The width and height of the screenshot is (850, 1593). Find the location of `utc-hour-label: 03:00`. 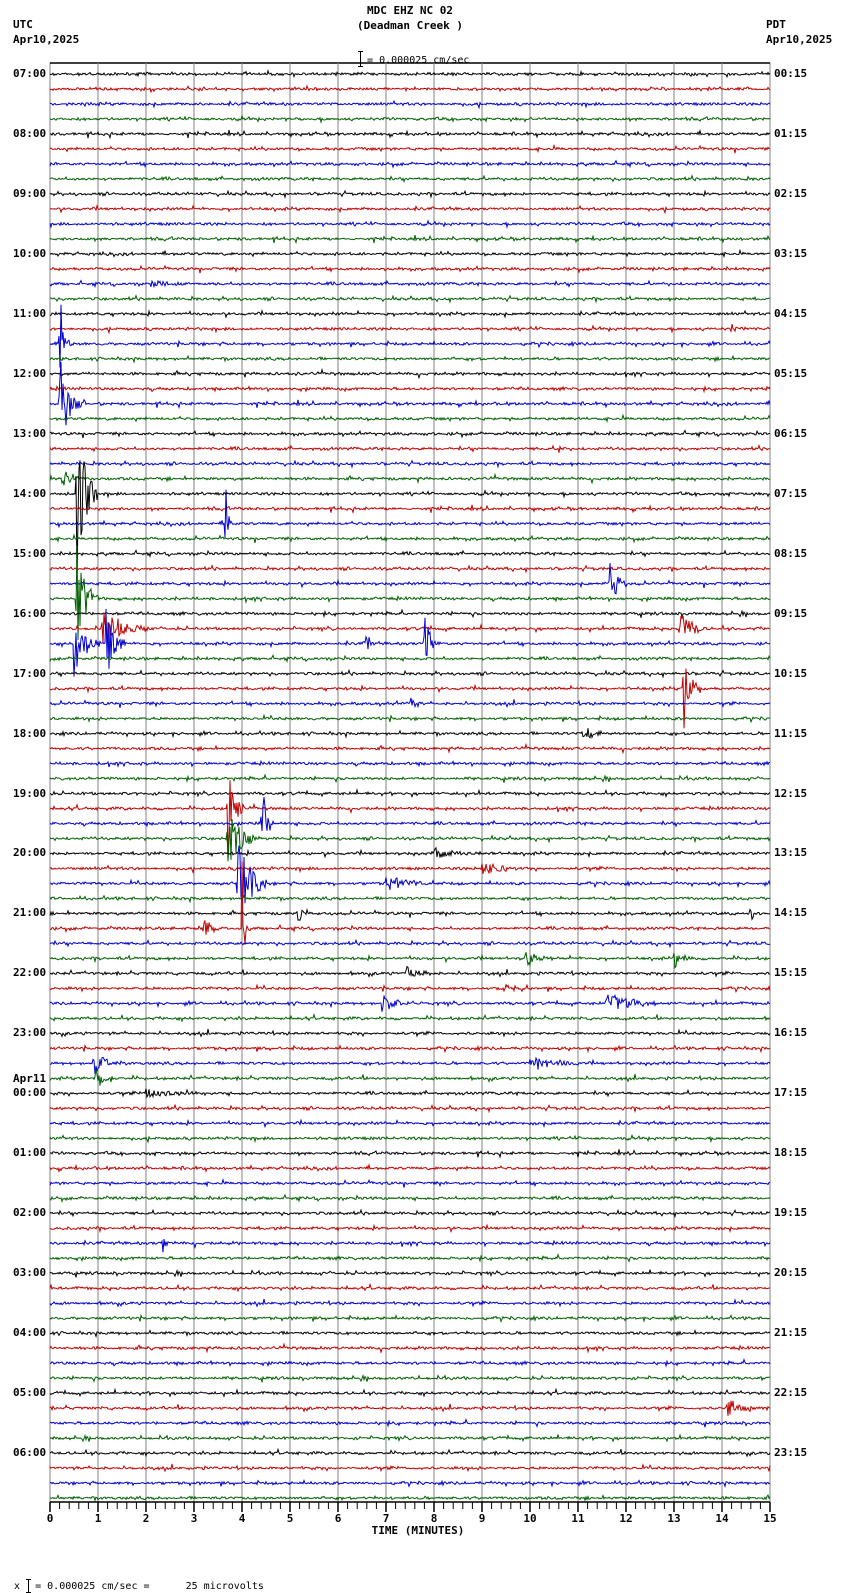

utc-hour-label: 03:00 is located at coordinates (30, 1273).